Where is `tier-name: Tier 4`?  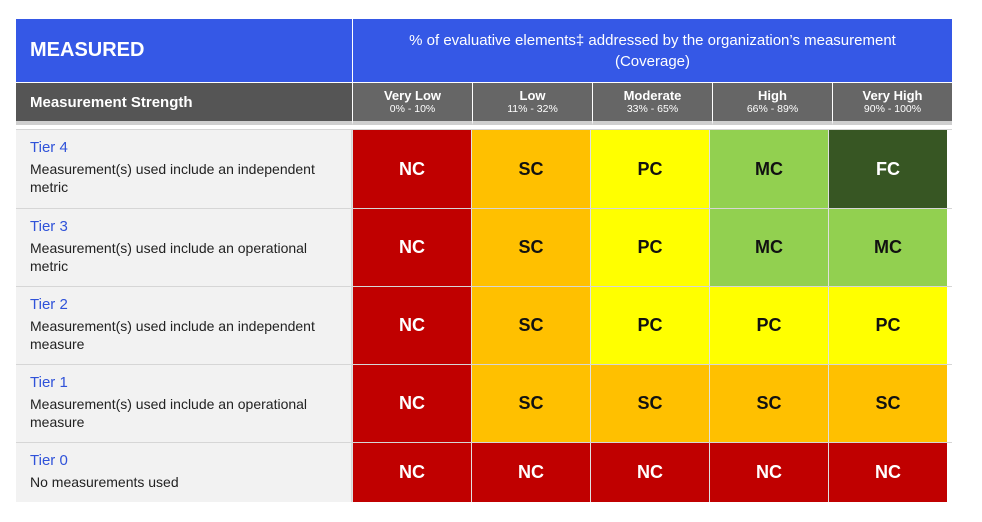
tier-name: Tier 4 is located at coordinates (49, 147).